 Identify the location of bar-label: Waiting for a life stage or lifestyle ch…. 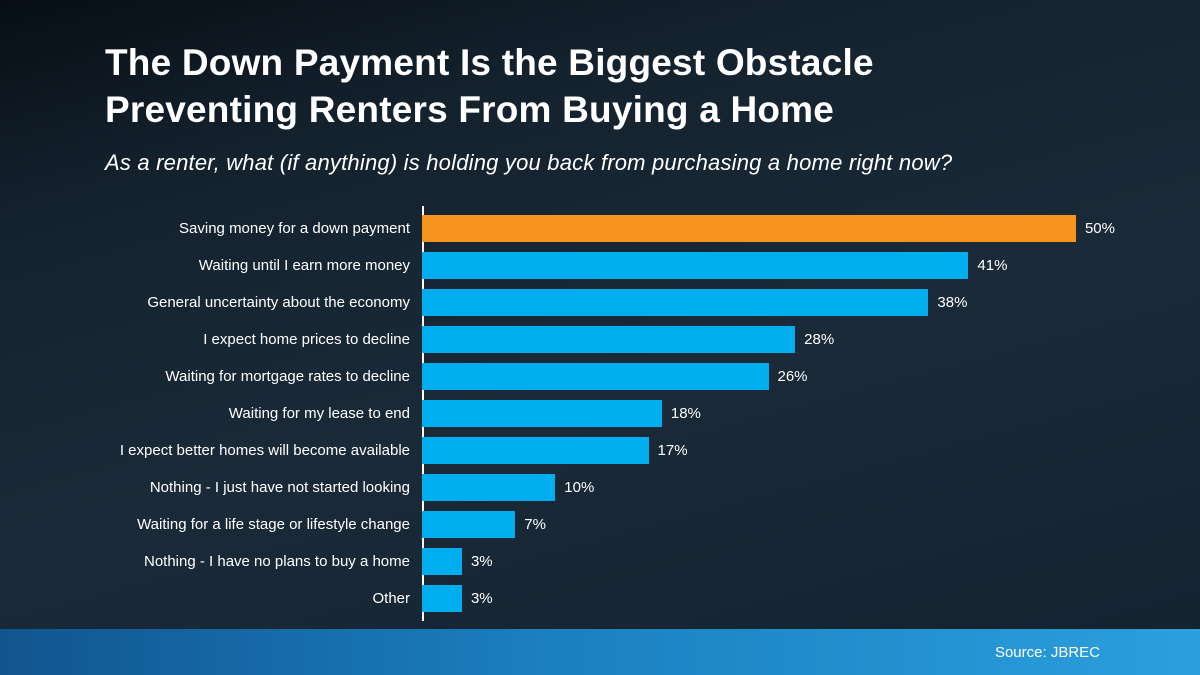
(273, 524).